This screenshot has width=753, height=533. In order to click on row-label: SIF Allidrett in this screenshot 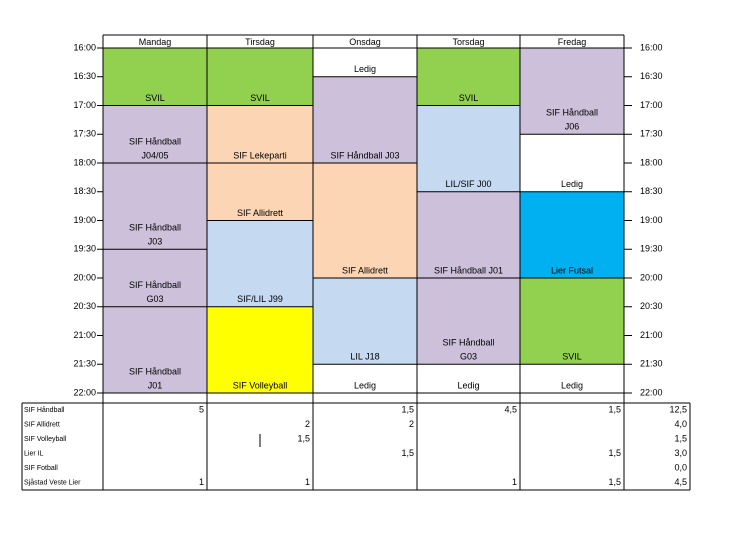, I will do `click(42, 425)`.